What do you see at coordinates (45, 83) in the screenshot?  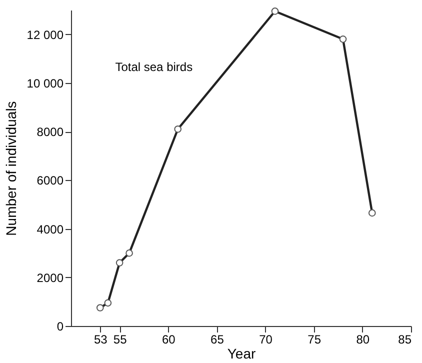 I see `y-tick-label: 10 000` at bounding box center [45, 83].